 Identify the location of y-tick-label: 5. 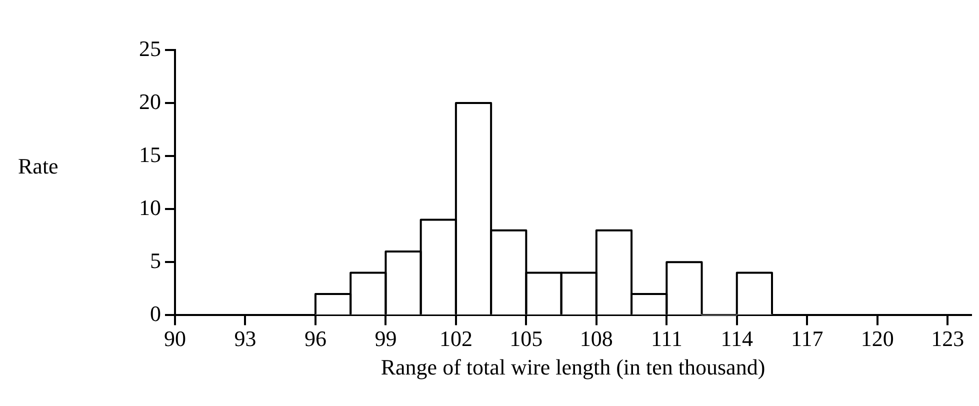
(155, 260).